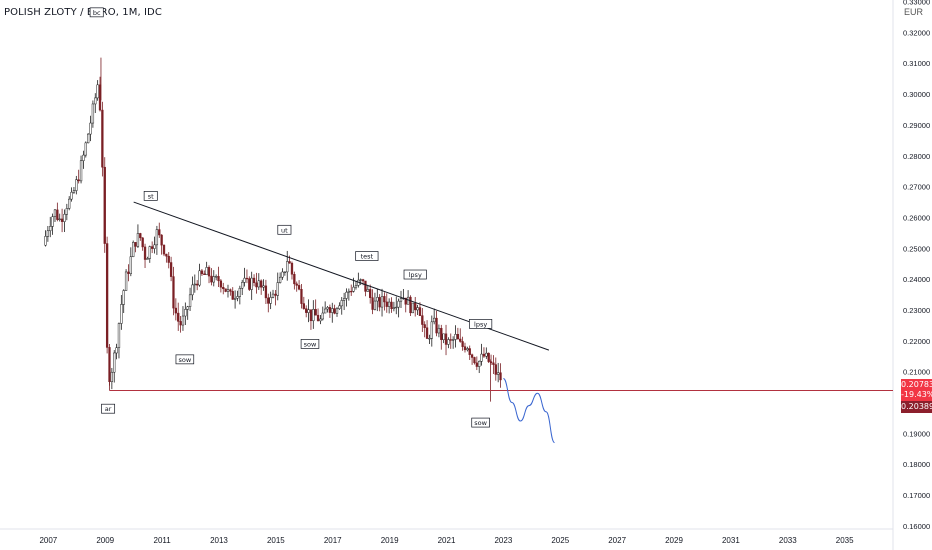  Describe the element at coordinates (916, 495) in the screenshot. I see `y-tick-label: 0.17000` at that location.